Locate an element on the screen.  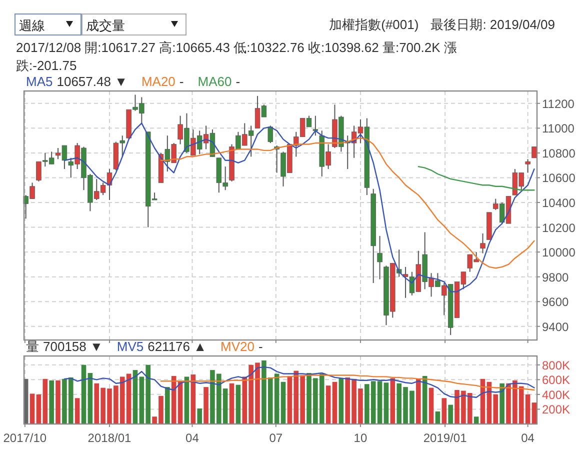
series-label: MV5 is located at coordinates (130, 346).